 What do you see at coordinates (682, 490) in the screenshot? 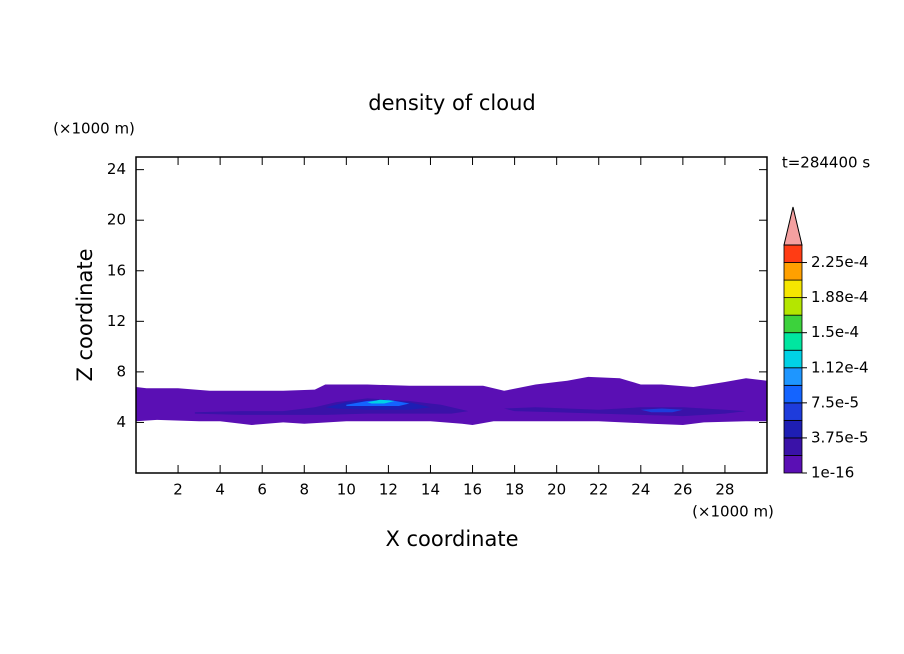
I see `x-tick-label: 26` at bounding box center [682, 490].